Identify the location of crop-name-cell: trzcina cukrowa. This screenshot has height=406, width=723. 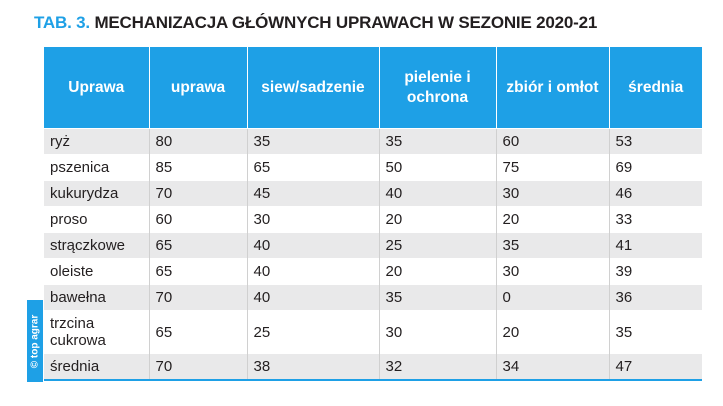
(97, 332).